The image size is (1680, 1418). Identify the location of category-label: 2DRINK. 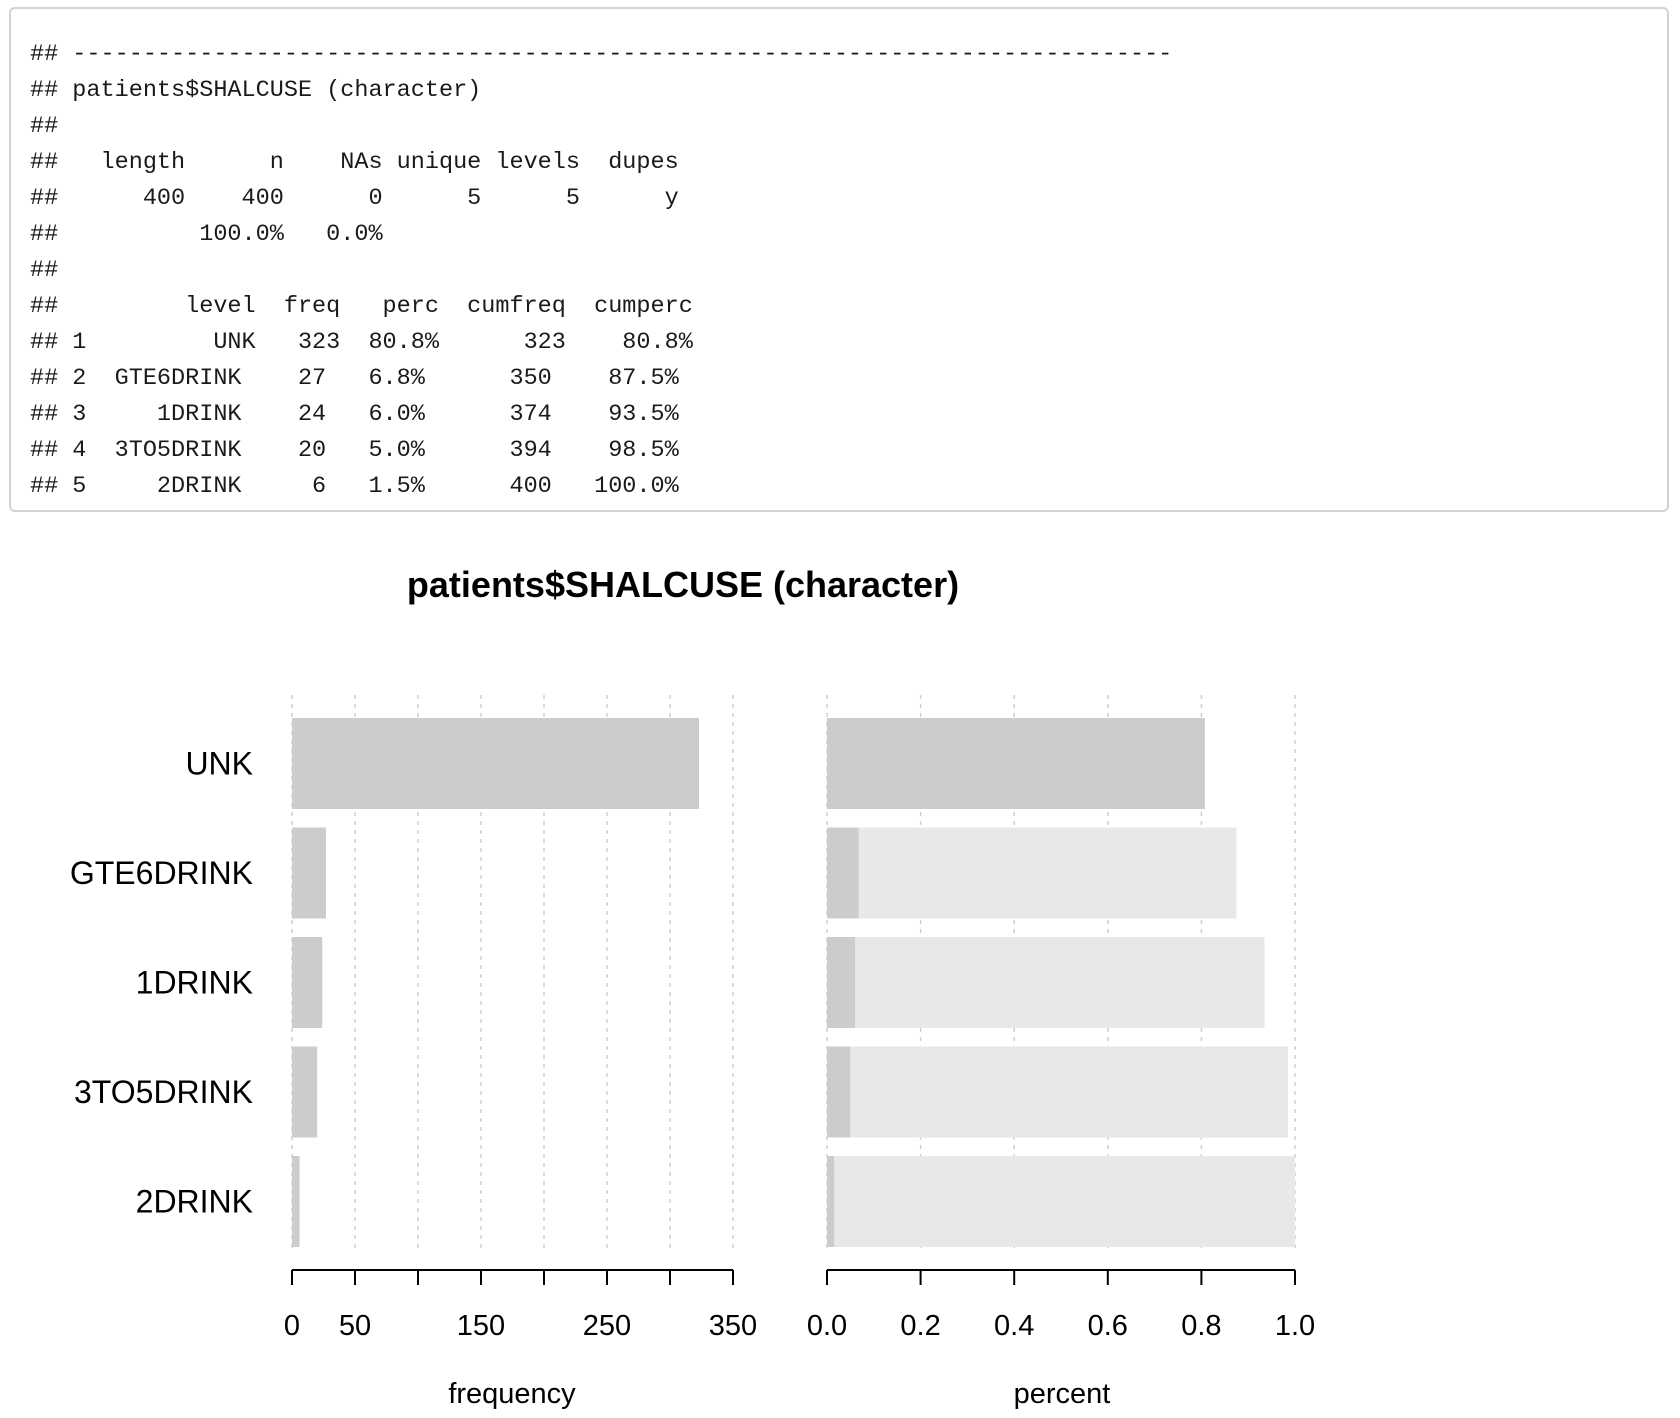
(194, 1202).